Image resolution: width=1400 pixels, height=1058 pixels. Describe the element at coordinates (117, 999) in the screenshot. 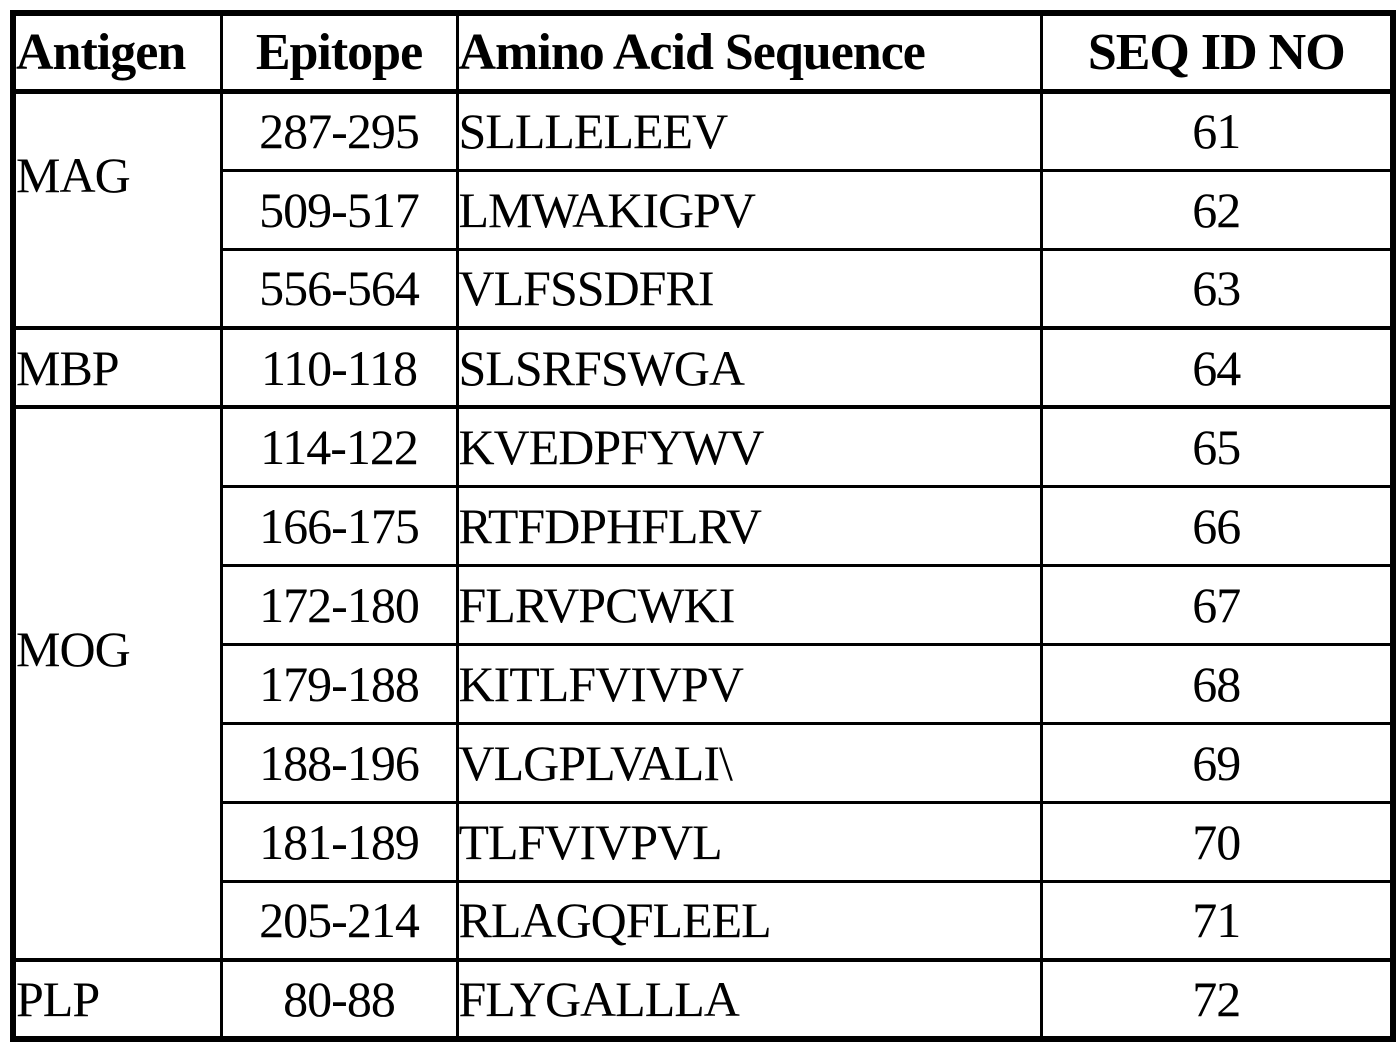

I see `antigen-cell: PLP` at that location.